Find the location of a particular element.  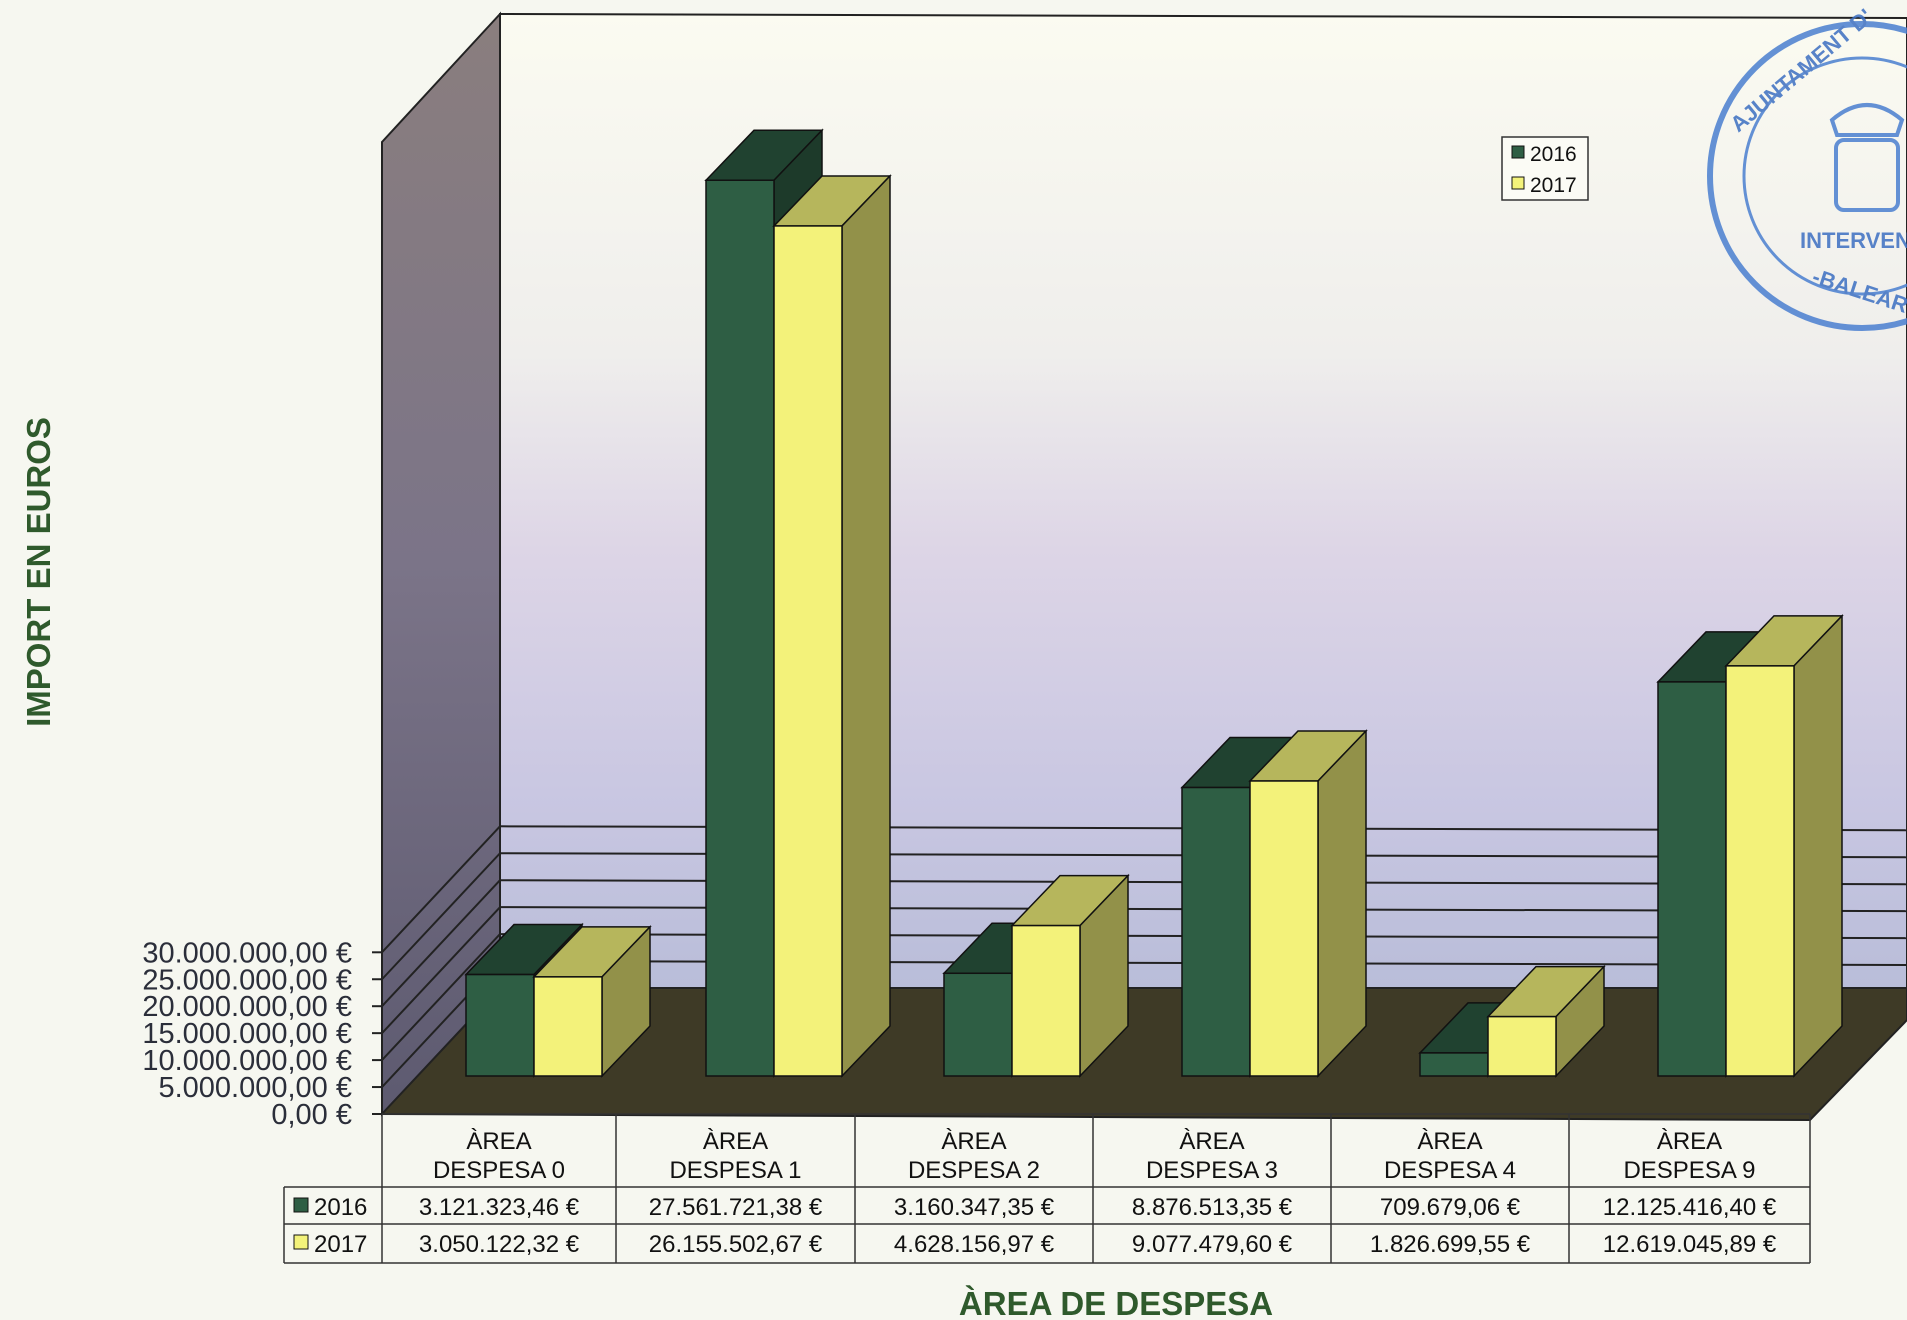

table-series-label: 2016 is located at coordinates (340, 1207).